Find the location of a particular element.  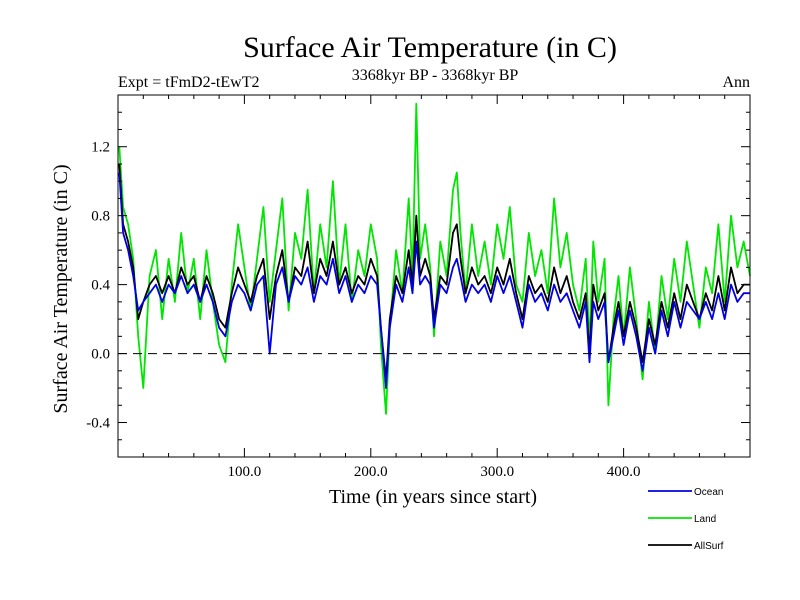

y-tick-label: -0.4 is located at coordinates (98, 424).